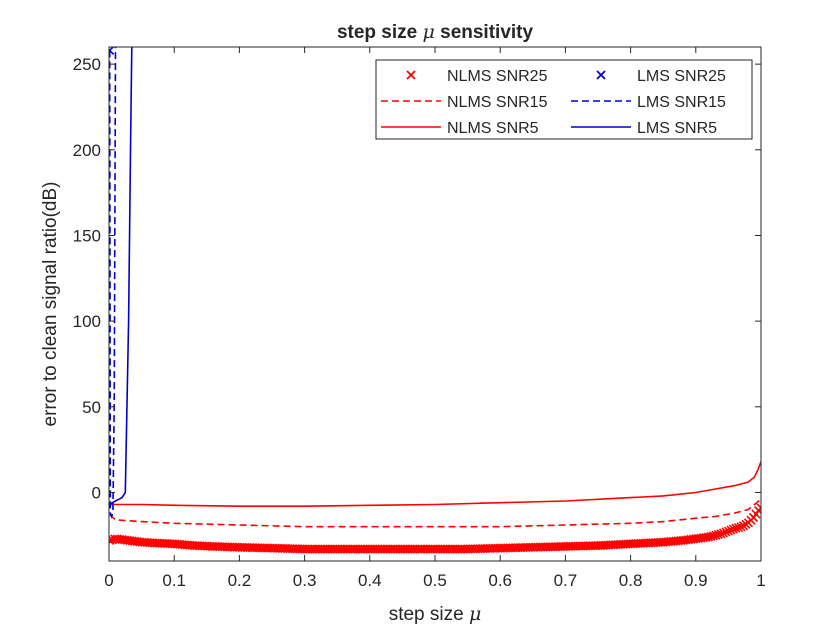 This screenshot has height=630, width=840. I want to click on legend-item-nlms-snr25: NLMS SNR25, so click(477, 76).